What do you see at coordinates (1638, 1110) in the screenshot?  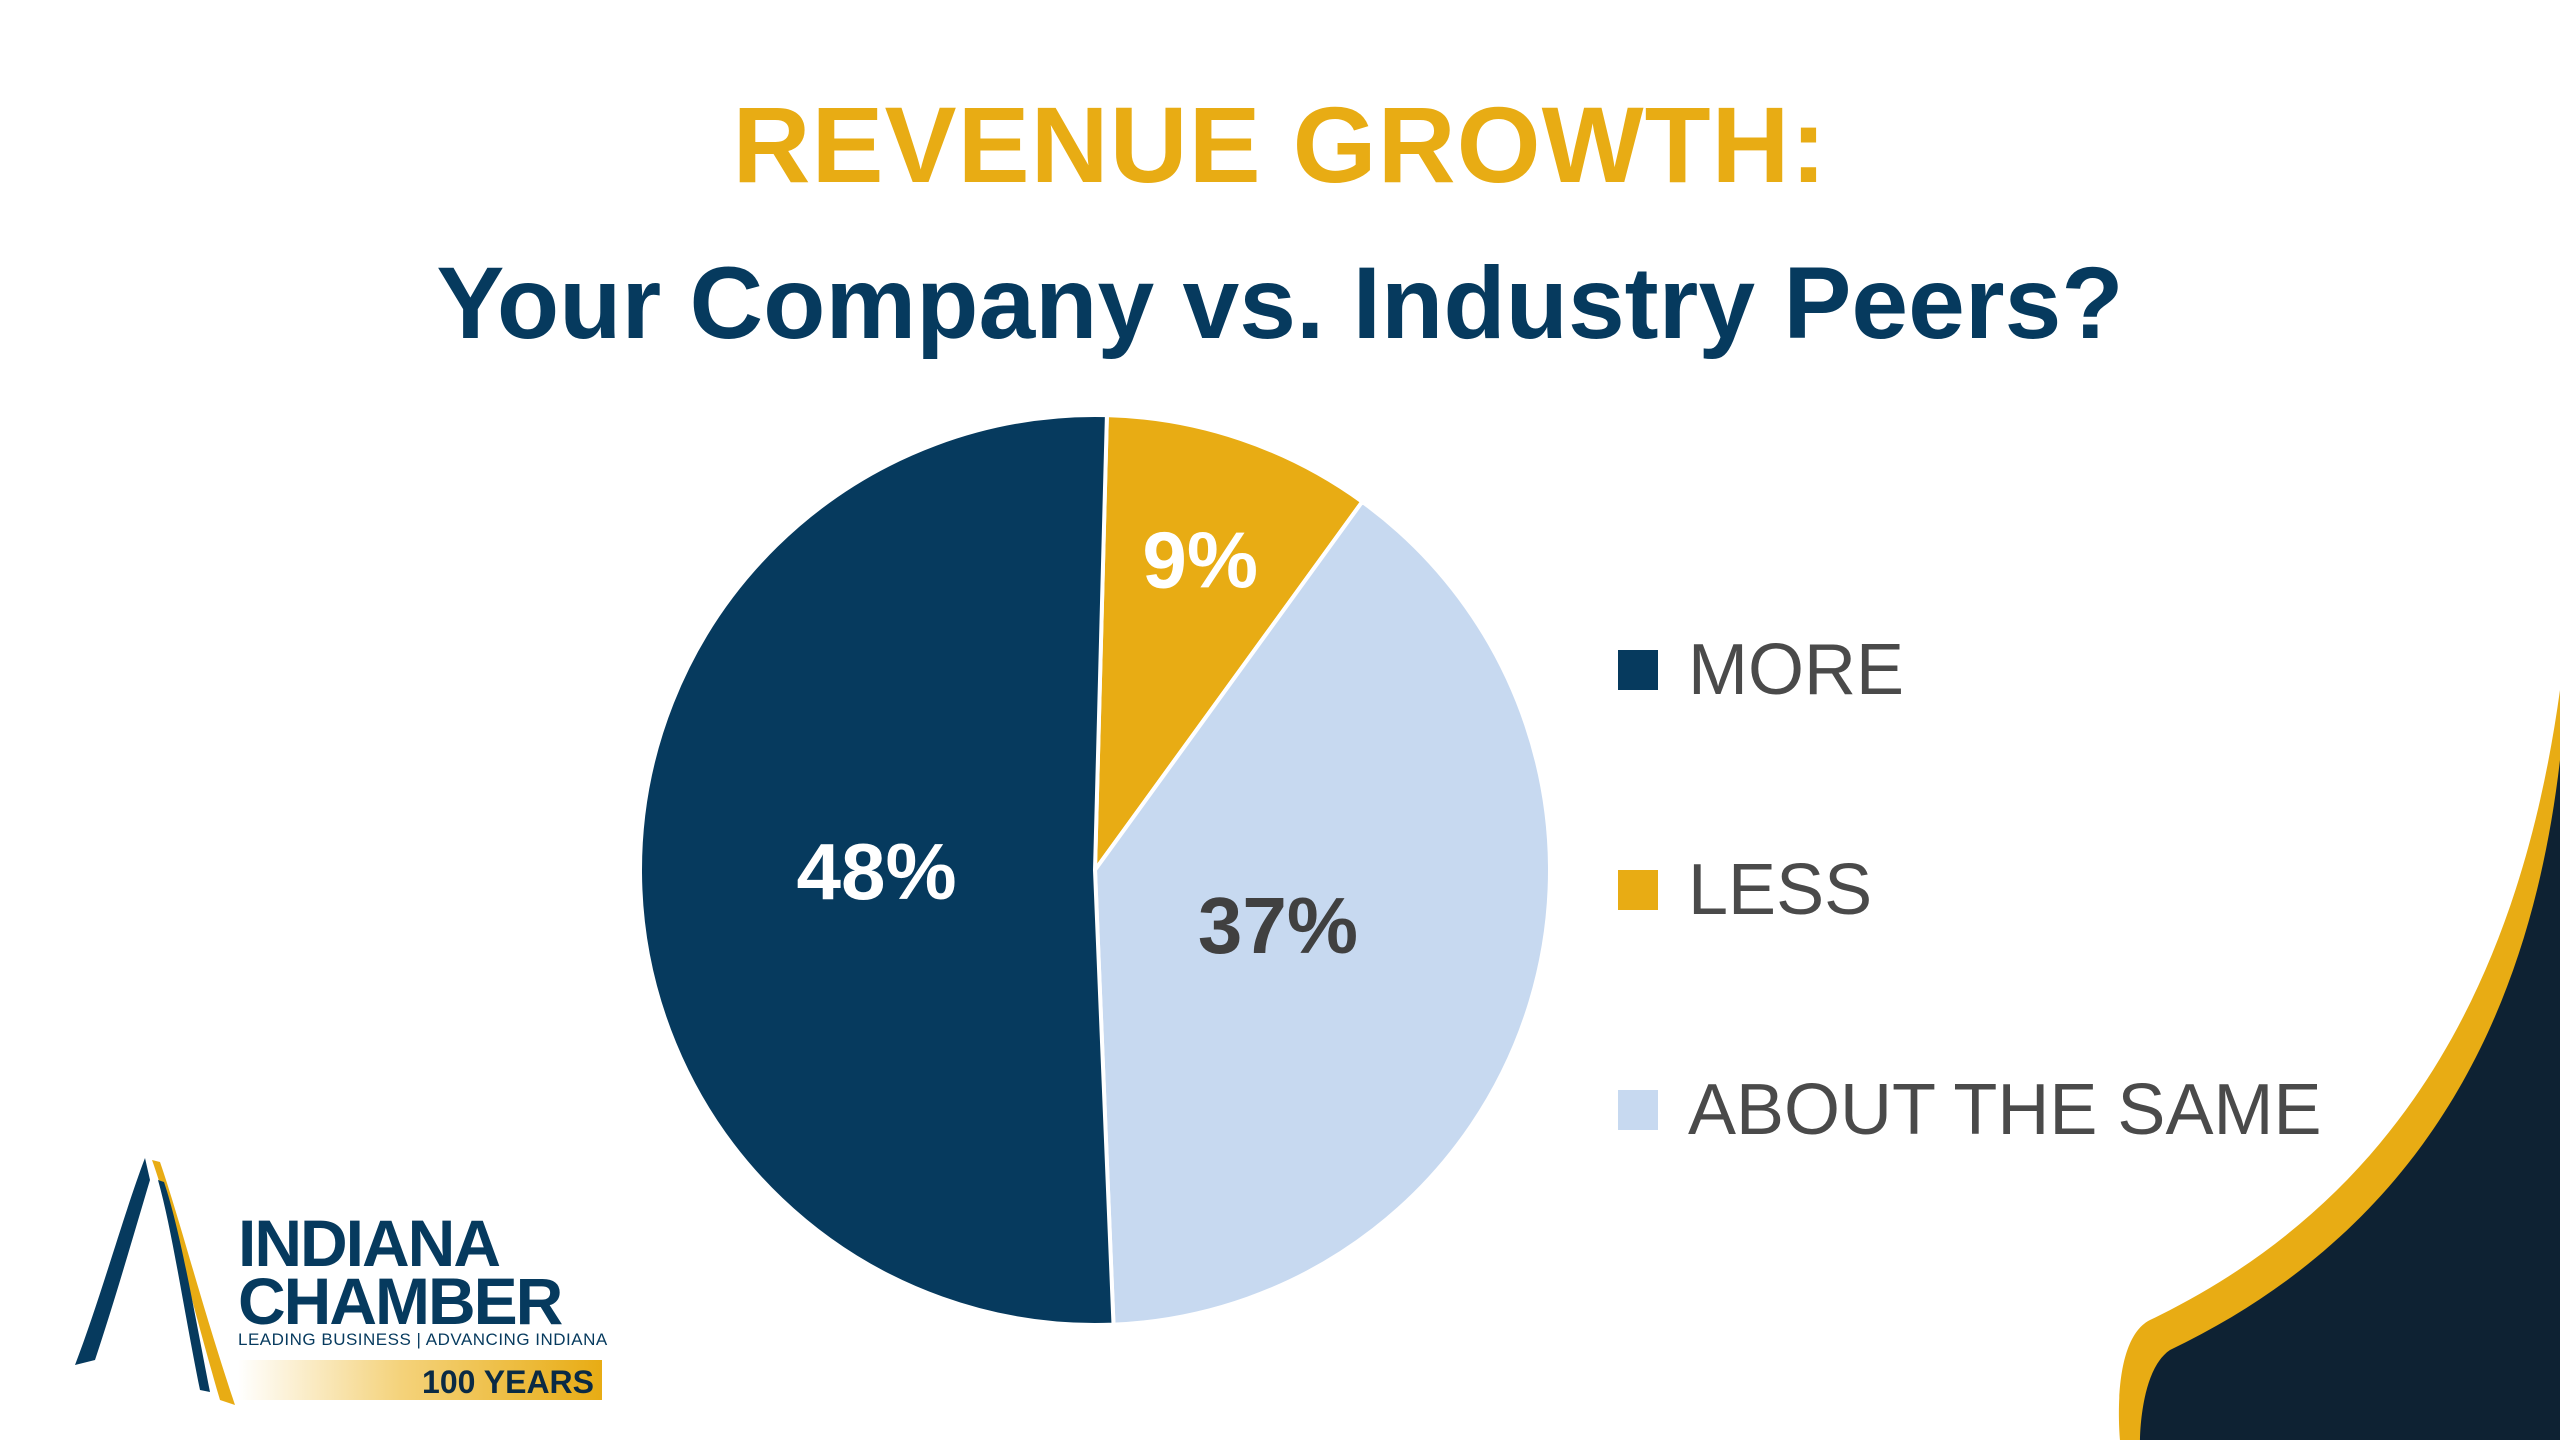 I see `legend-swatch-about-the-same` at bounding box center [1638, 1110].